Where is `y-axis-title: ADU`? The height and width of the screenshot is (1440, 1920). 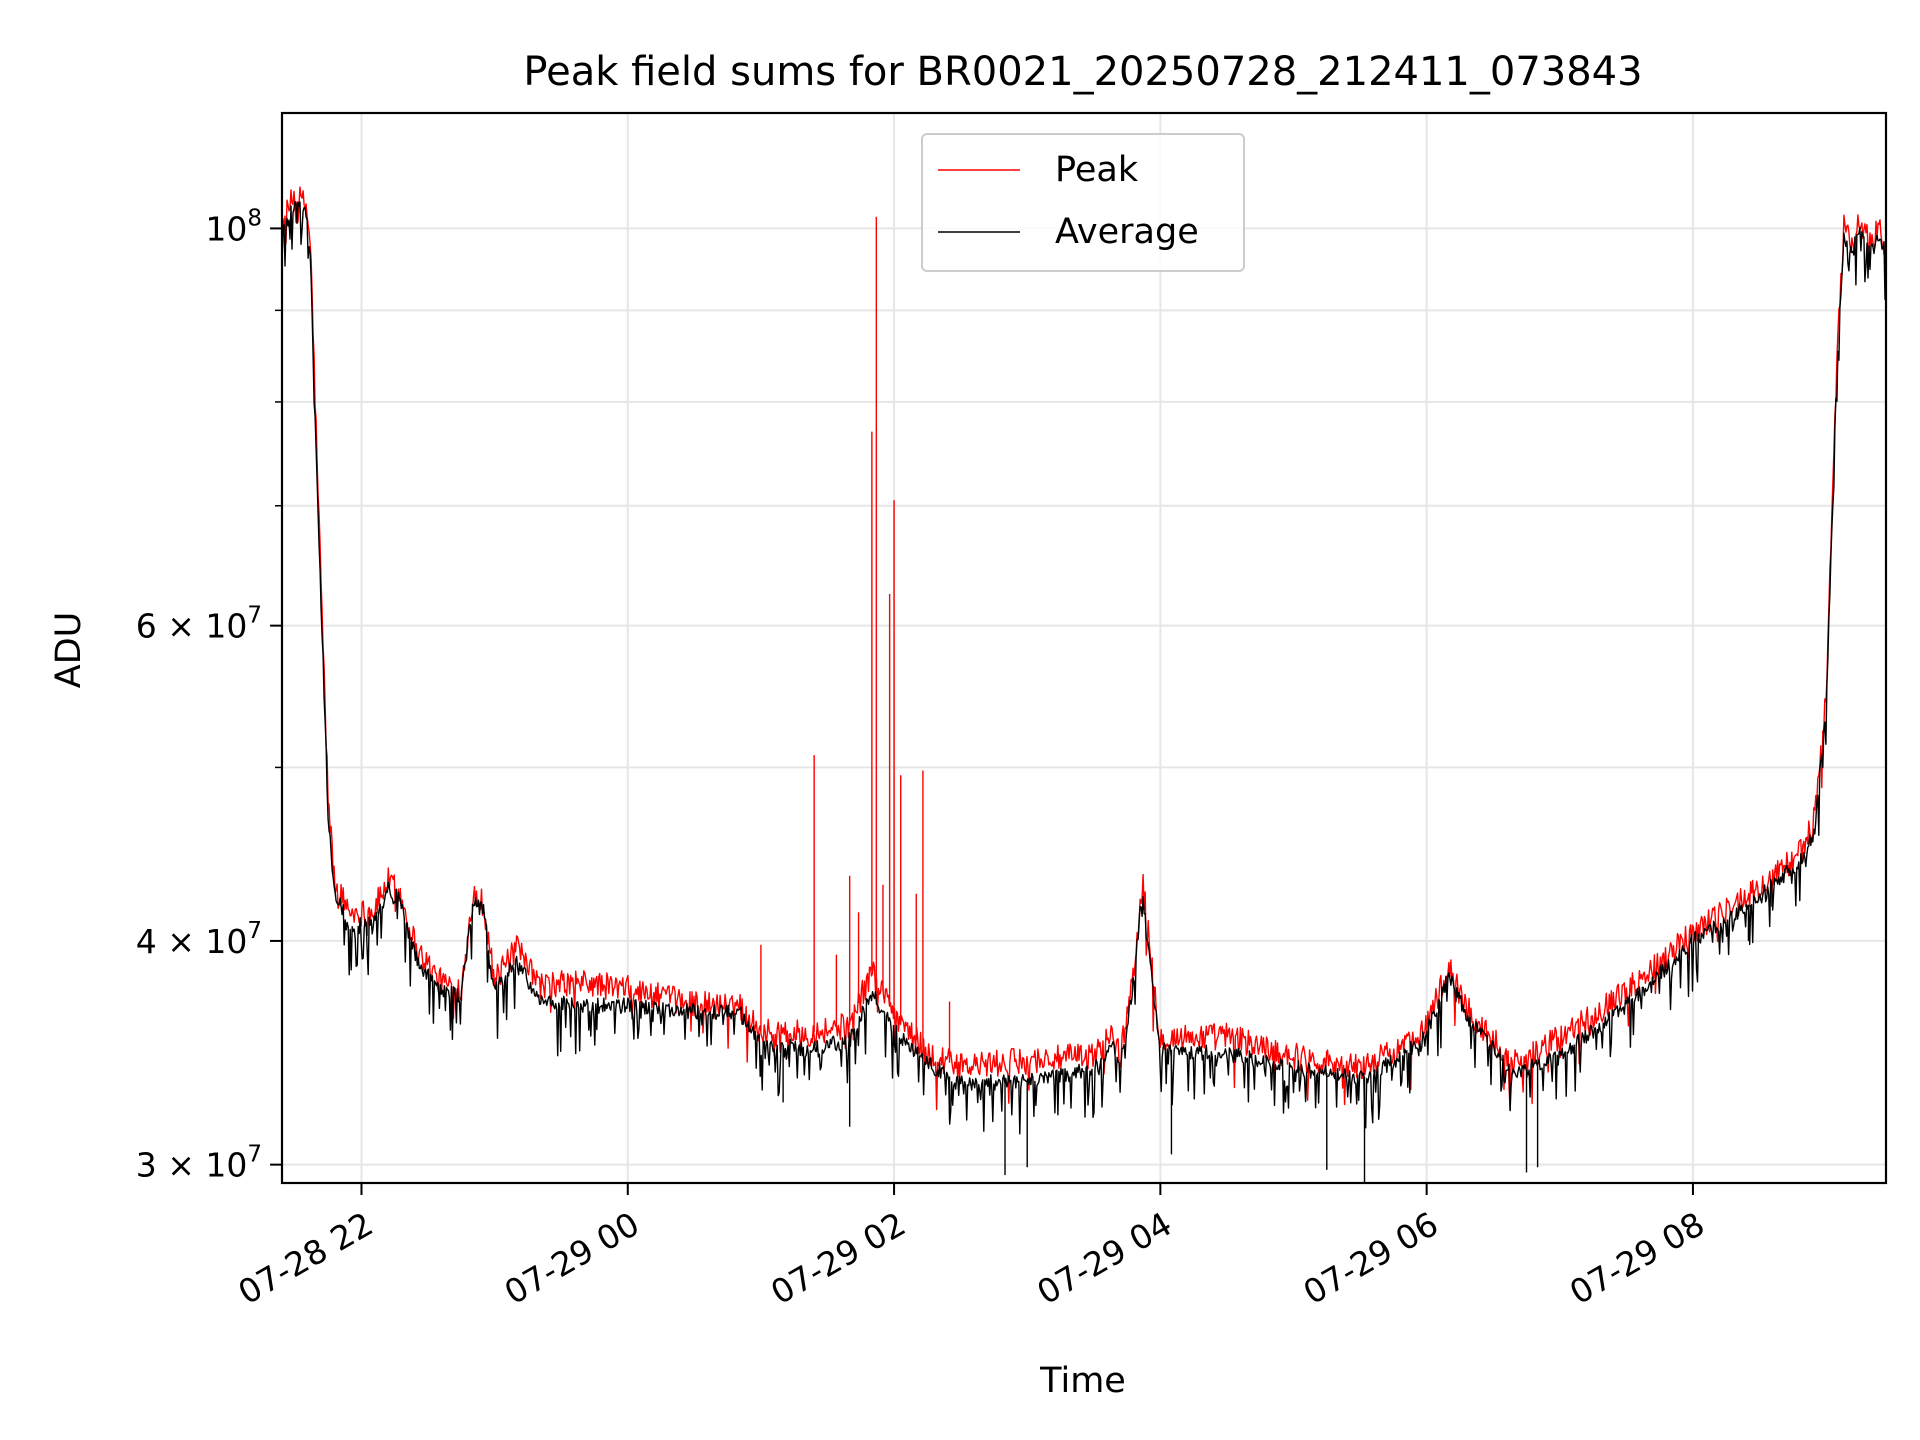 y-axis-title: ADU is located at coordinates (69, 650).